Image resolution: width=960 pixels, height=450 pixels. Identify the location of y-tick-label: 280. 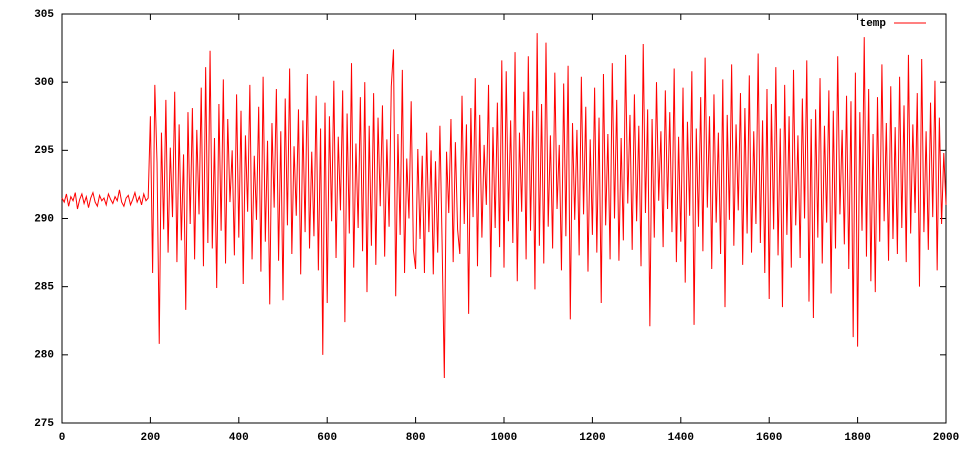
(44, 356).